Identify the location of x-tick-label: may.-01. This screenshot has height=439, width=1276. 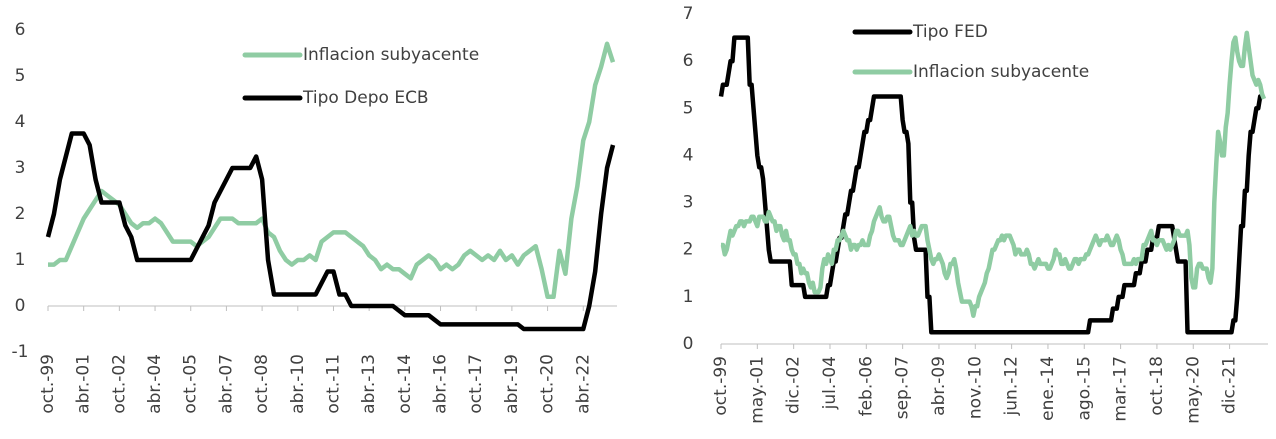
(757, 390).